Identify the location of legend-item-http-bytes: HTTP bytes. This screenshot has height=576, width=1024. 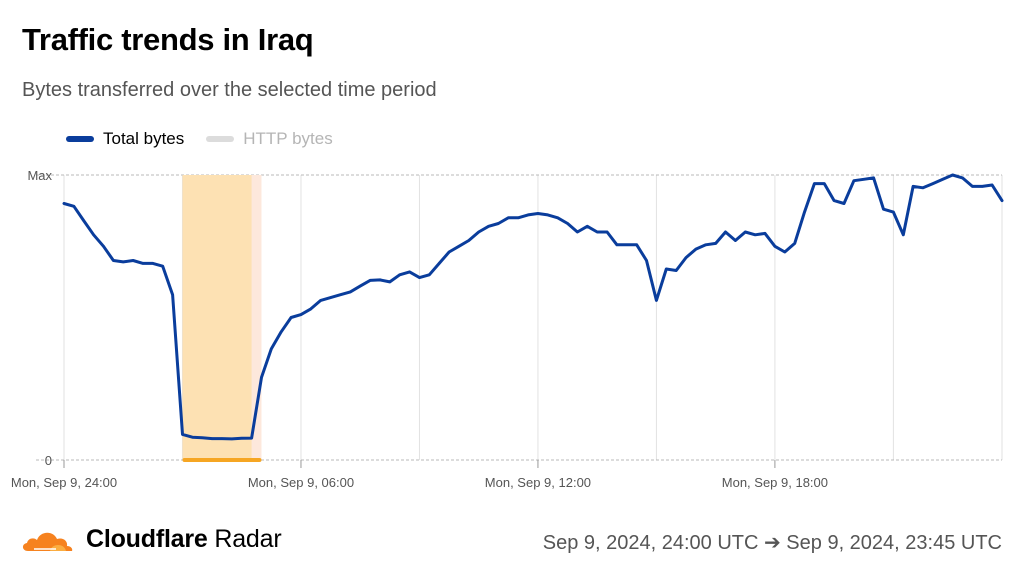
(269, 139).